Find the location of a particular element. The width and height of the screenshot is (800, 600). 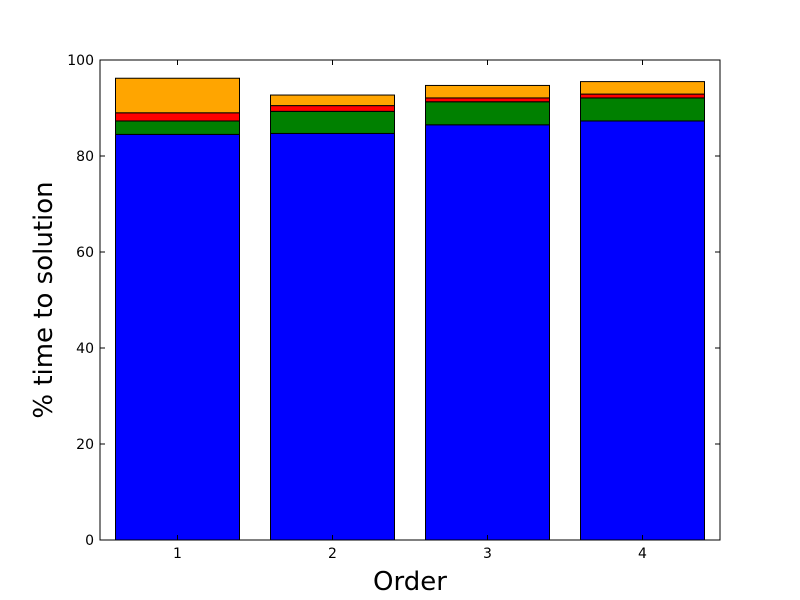

y-tick-label-60: 60 is located at coordinates (85, 253).